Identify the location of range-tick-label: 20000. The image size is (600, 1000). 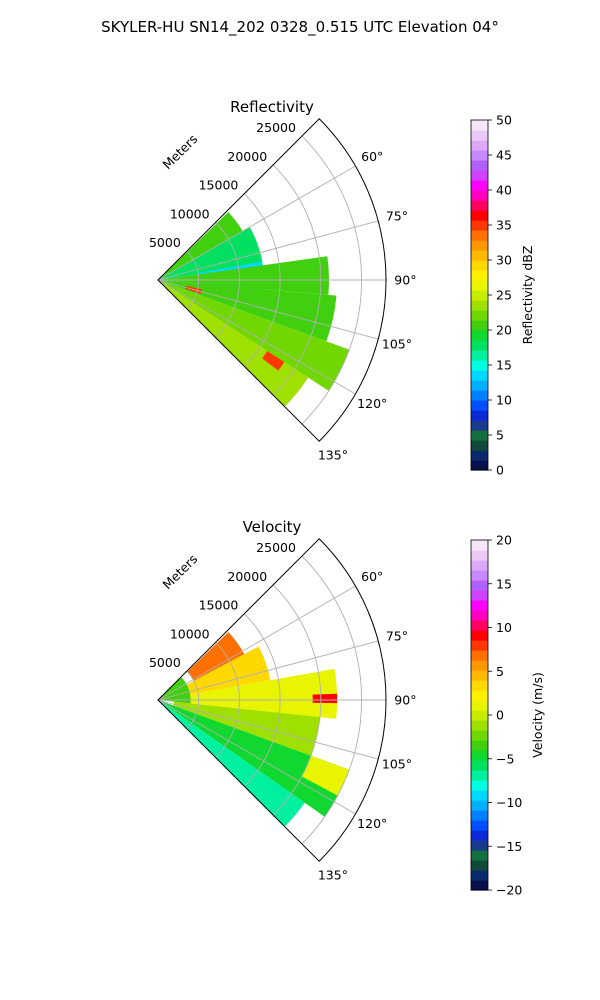
(247, 576).